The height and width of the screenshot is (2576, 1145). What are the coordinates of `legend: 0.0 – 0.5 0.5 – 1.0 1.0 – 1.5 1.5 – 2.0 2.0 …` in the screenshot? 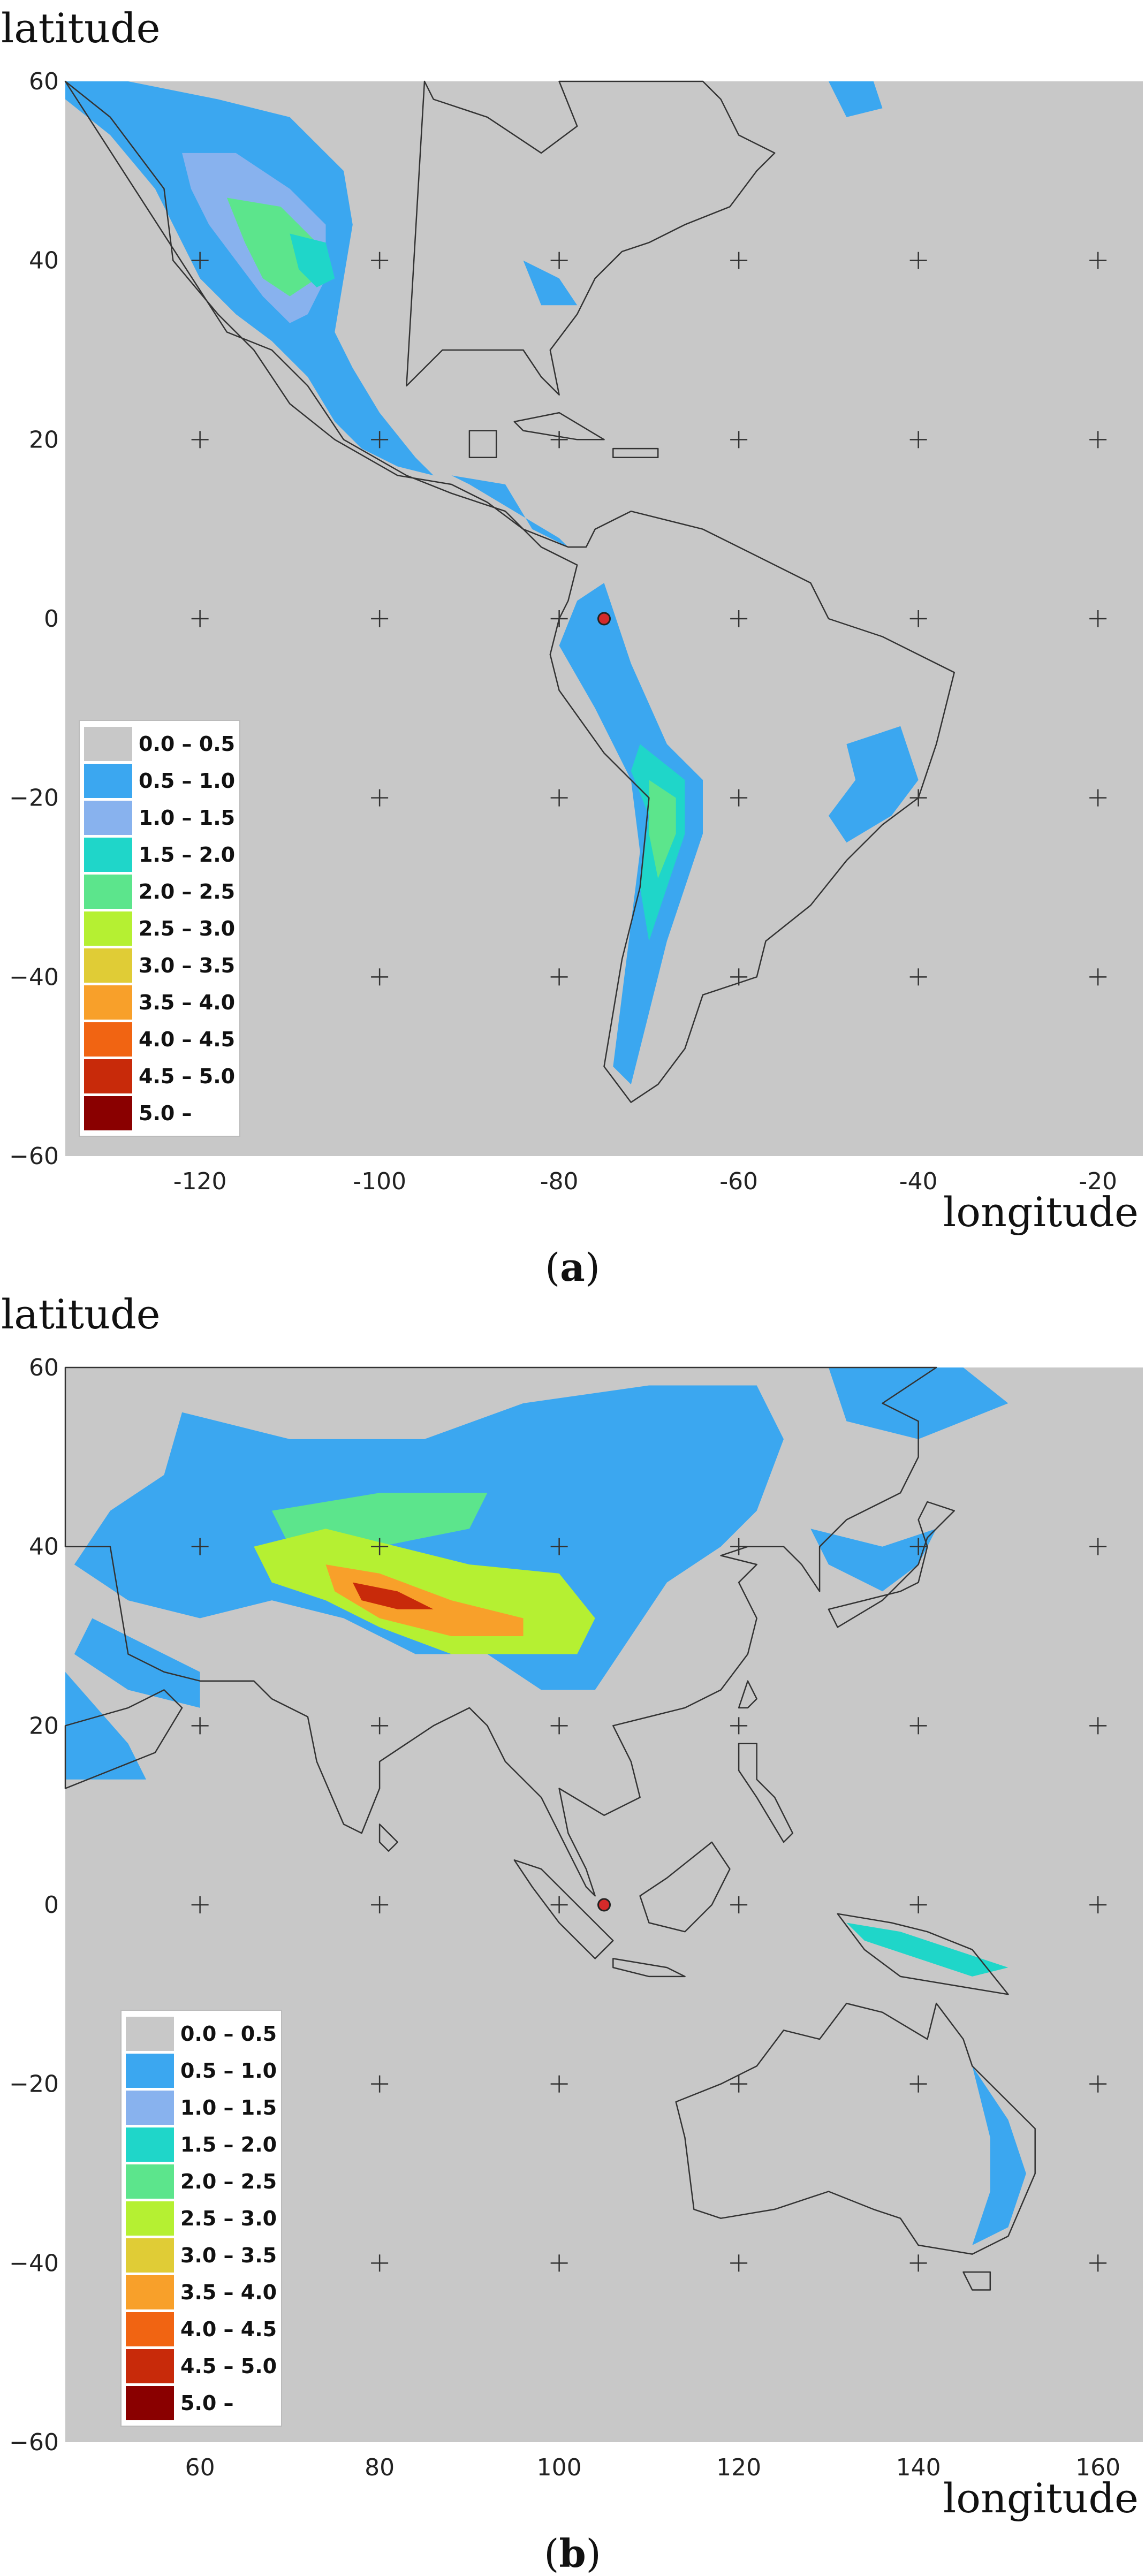 It's located at (160, 928).